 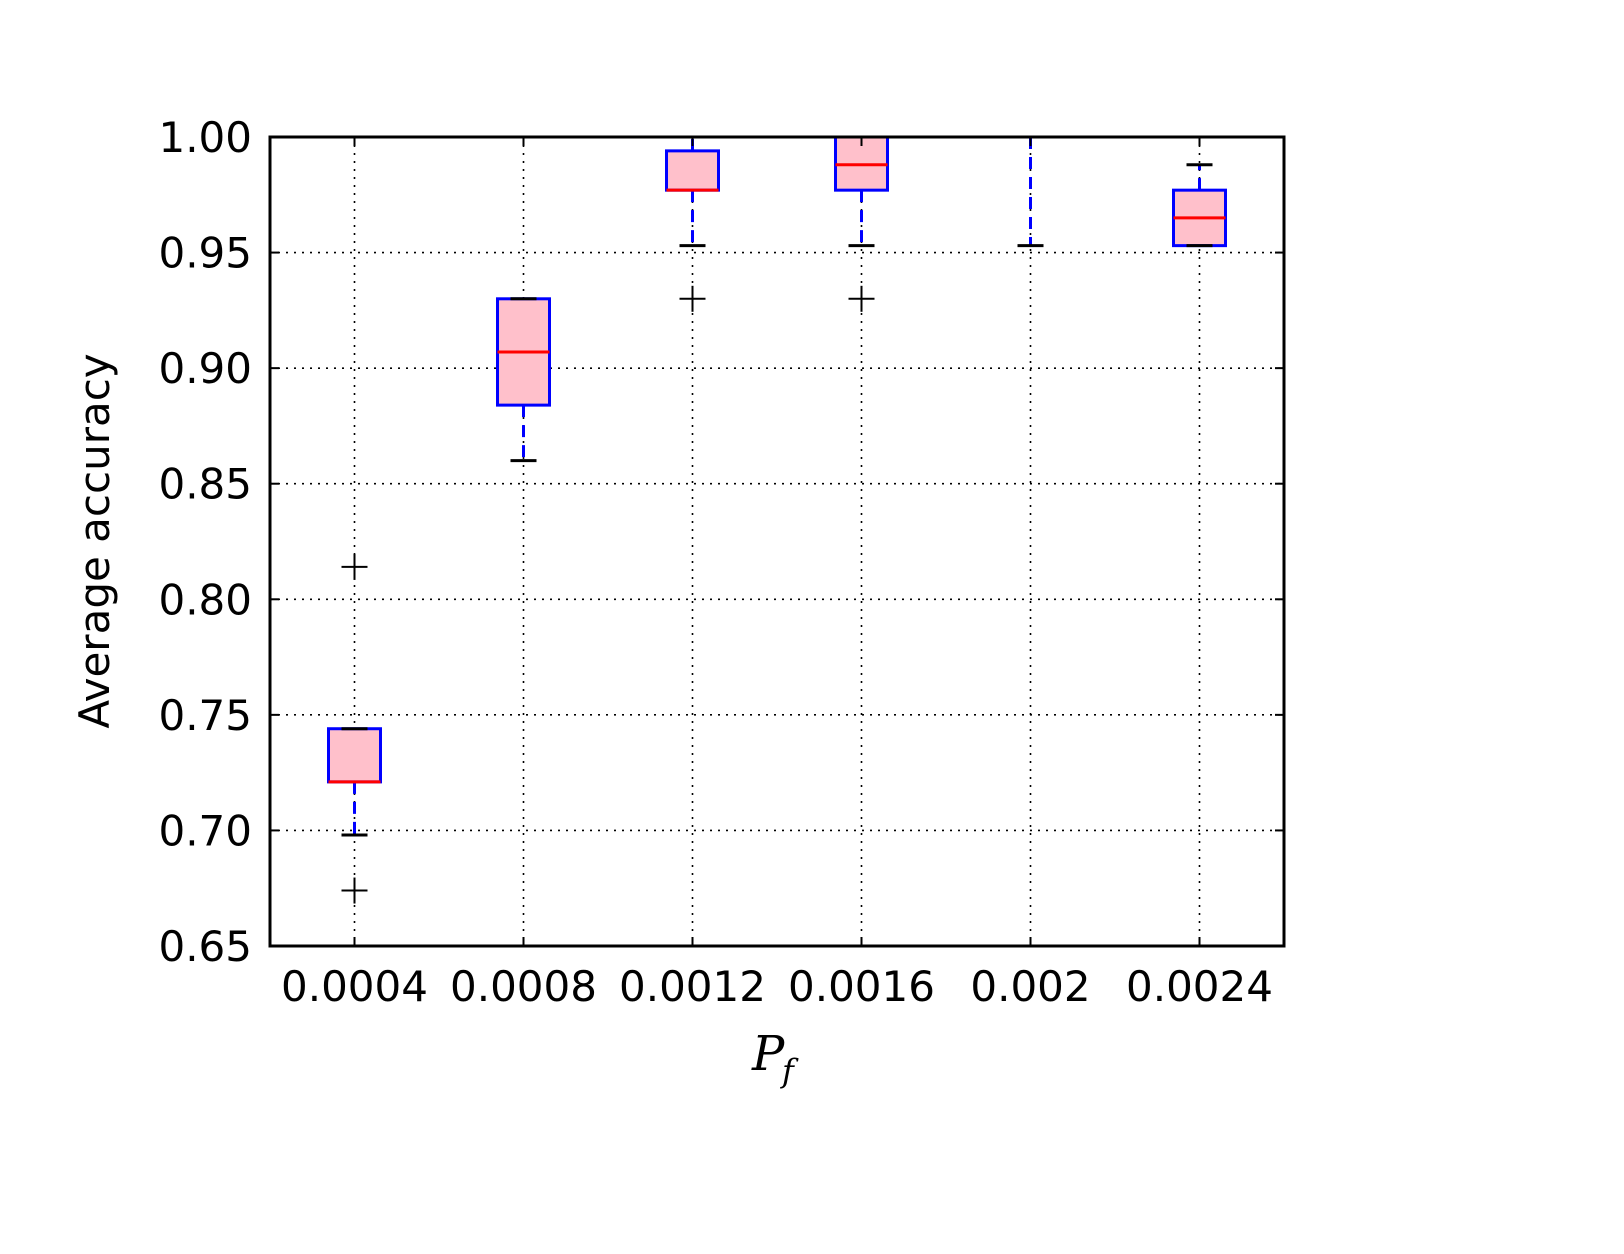 What do you see at coordinates (861, 986) in the screenshot?
I see `x-tick-label: 0.0016` at bounding box center [861, 986].